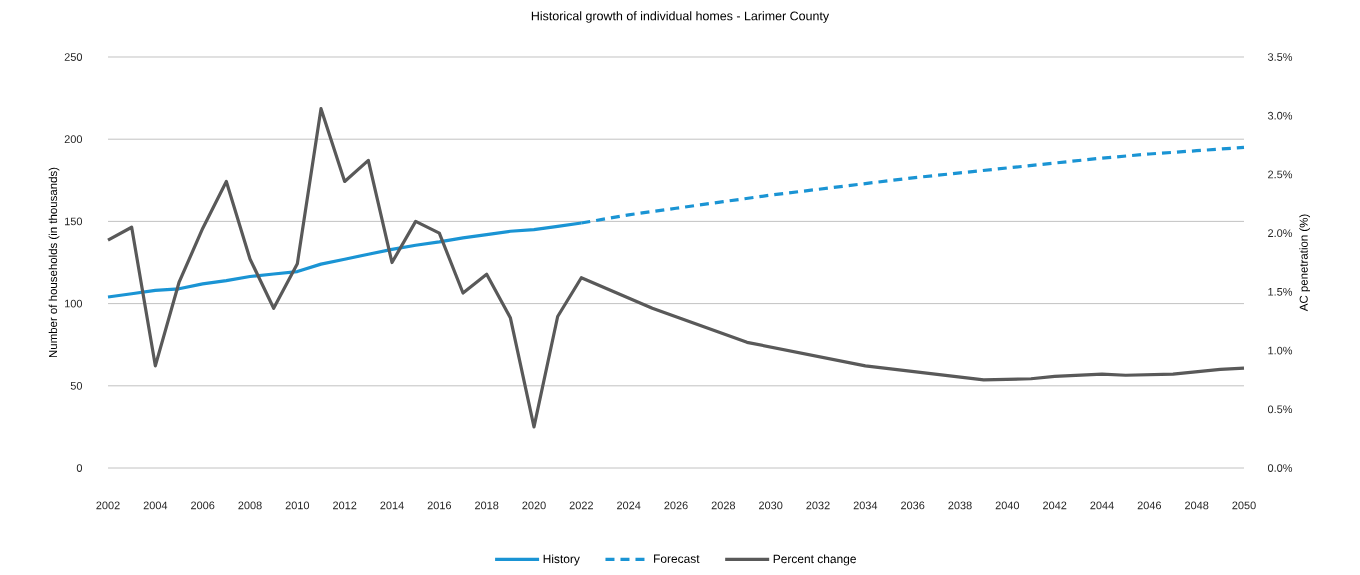 The height and width of the screenshot is (575, 1360). I want to click on y-tick-label: 200, so click(73, 139).